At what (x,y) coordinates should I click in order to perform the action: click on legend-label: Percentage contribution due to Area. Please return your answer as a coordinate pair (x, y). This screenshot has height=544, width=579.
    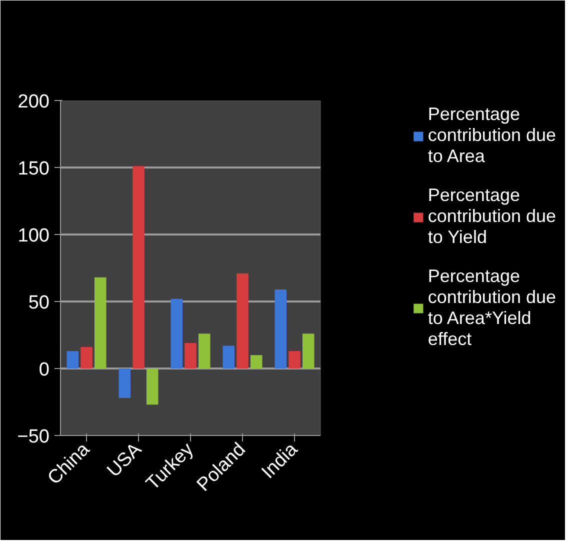
    Looking at the image, I should click on (492, 135).